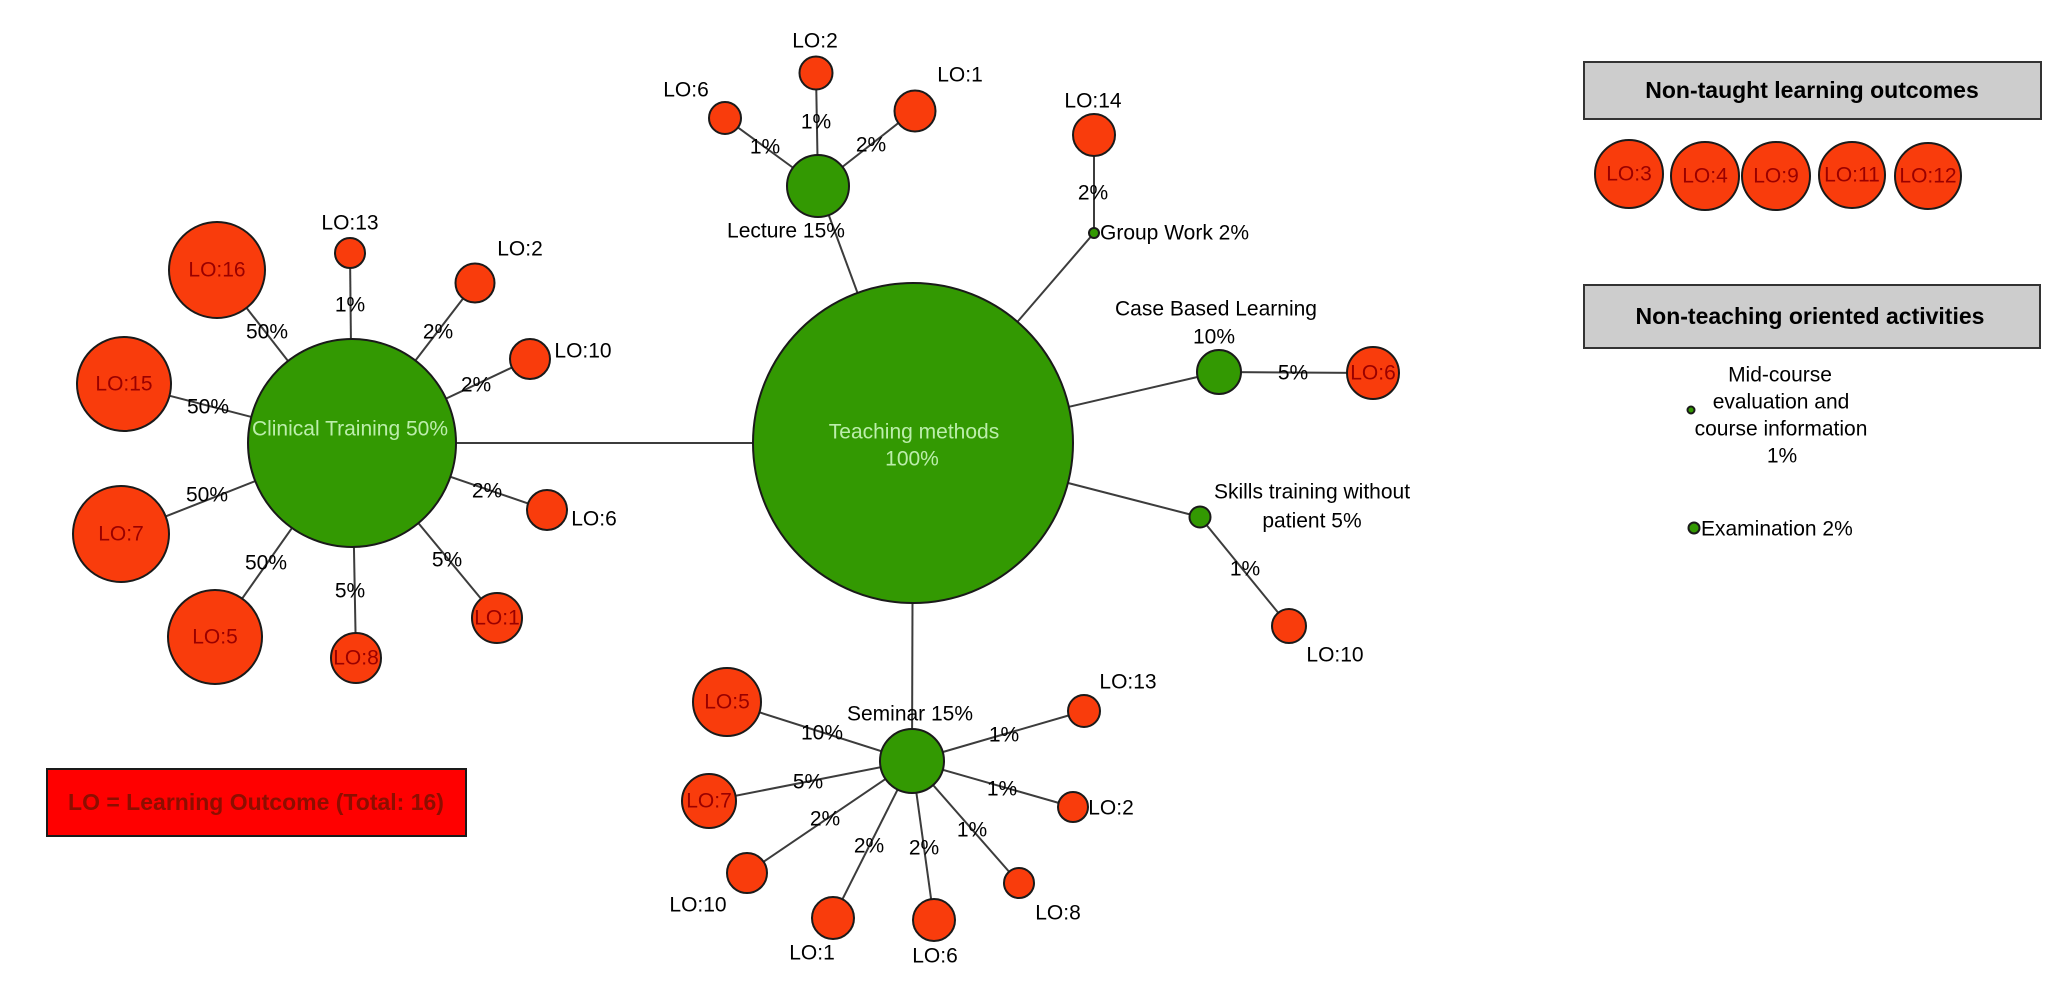 This screenshot has height=1001, width=2059. What do you see at coordinates (1780, 375) in the screenshot?
I see `svg-text: Mid-course` at bounding box center [1780, 375].